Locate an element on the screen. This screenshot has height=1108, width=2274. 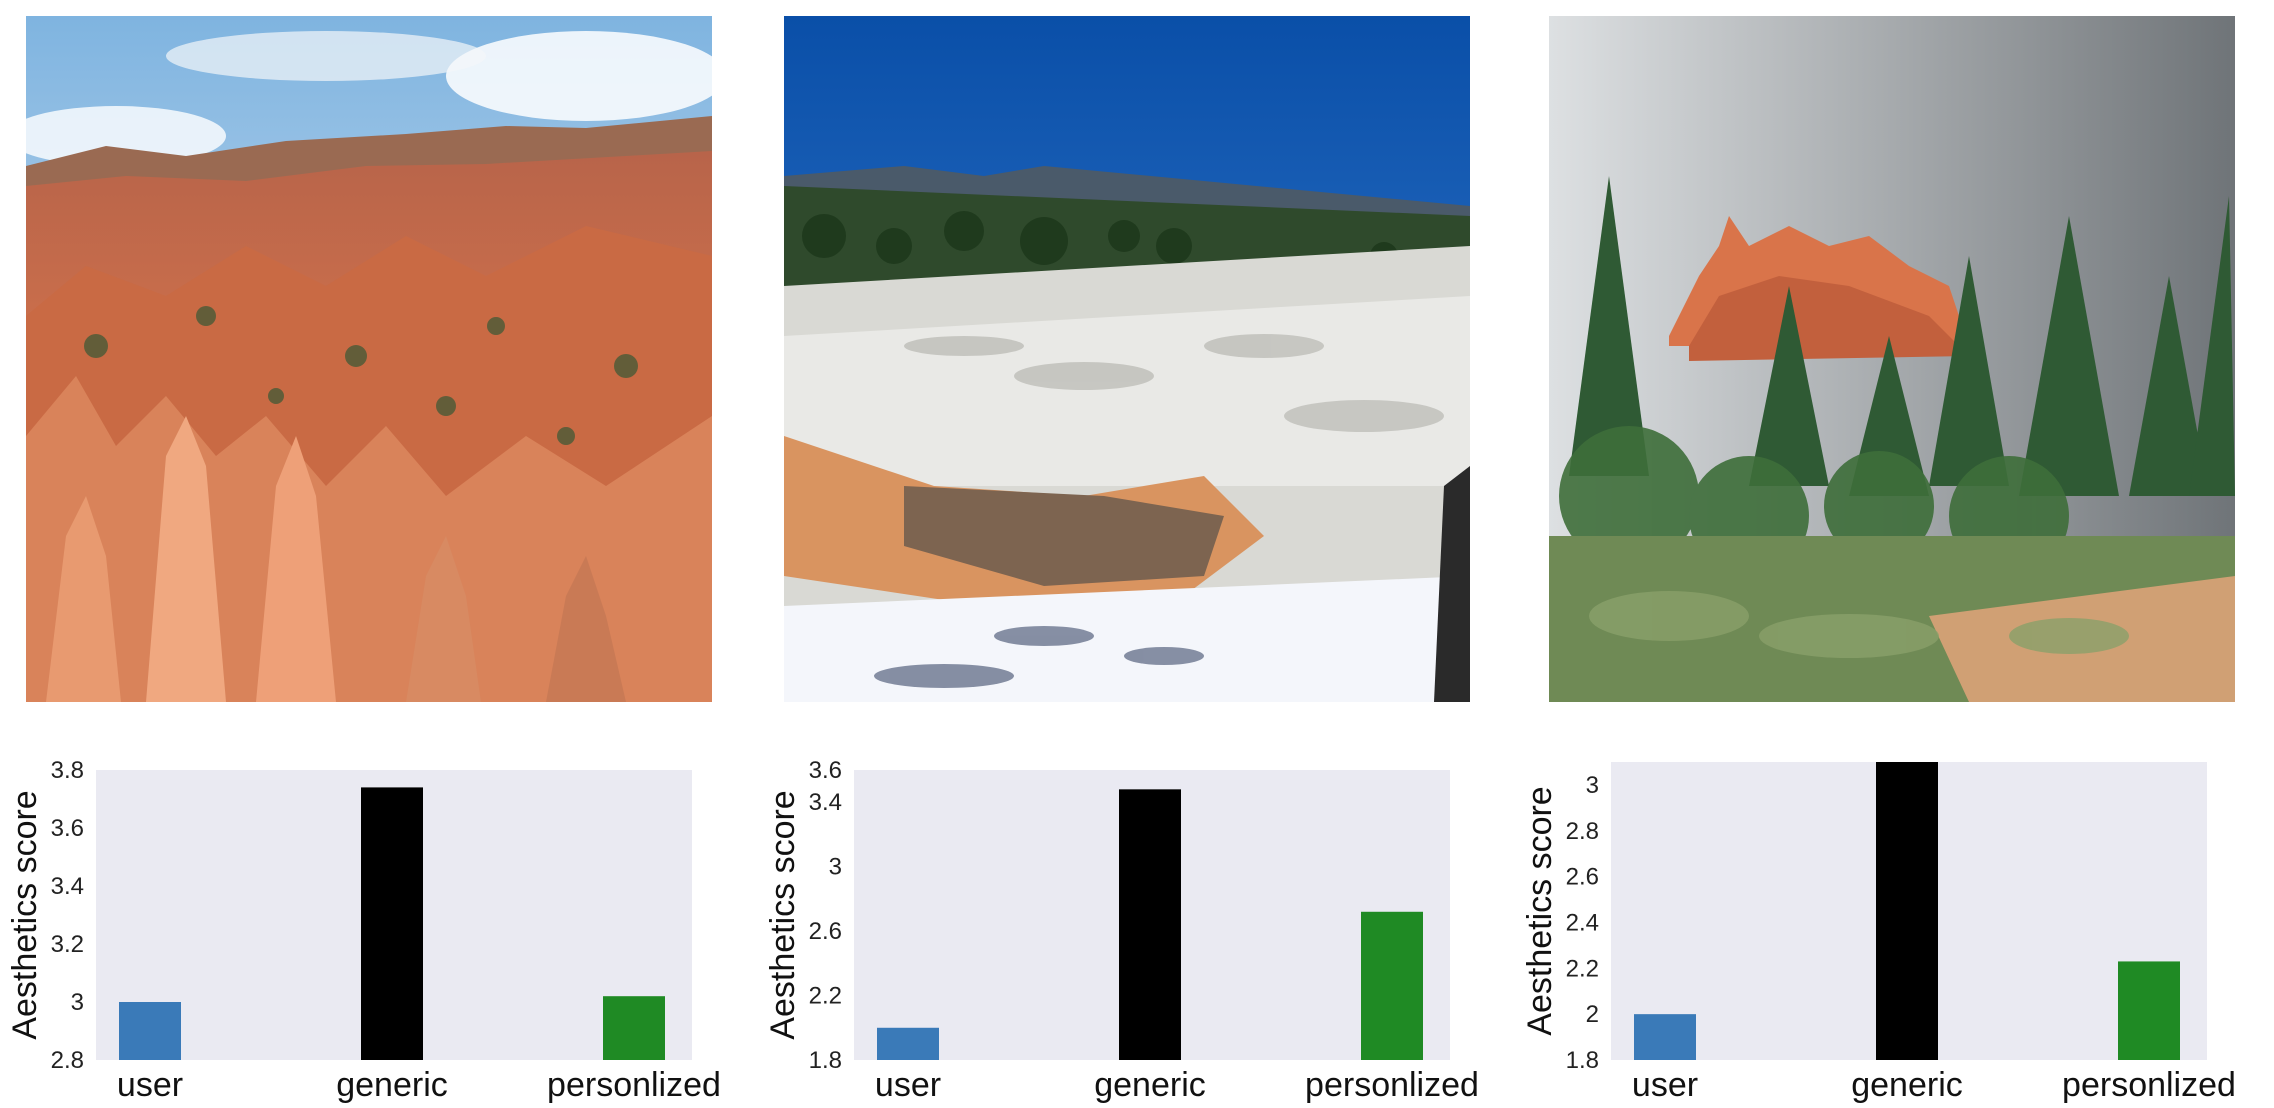
y-tick-label: 2.4 is located at coordinates (1582, 922).